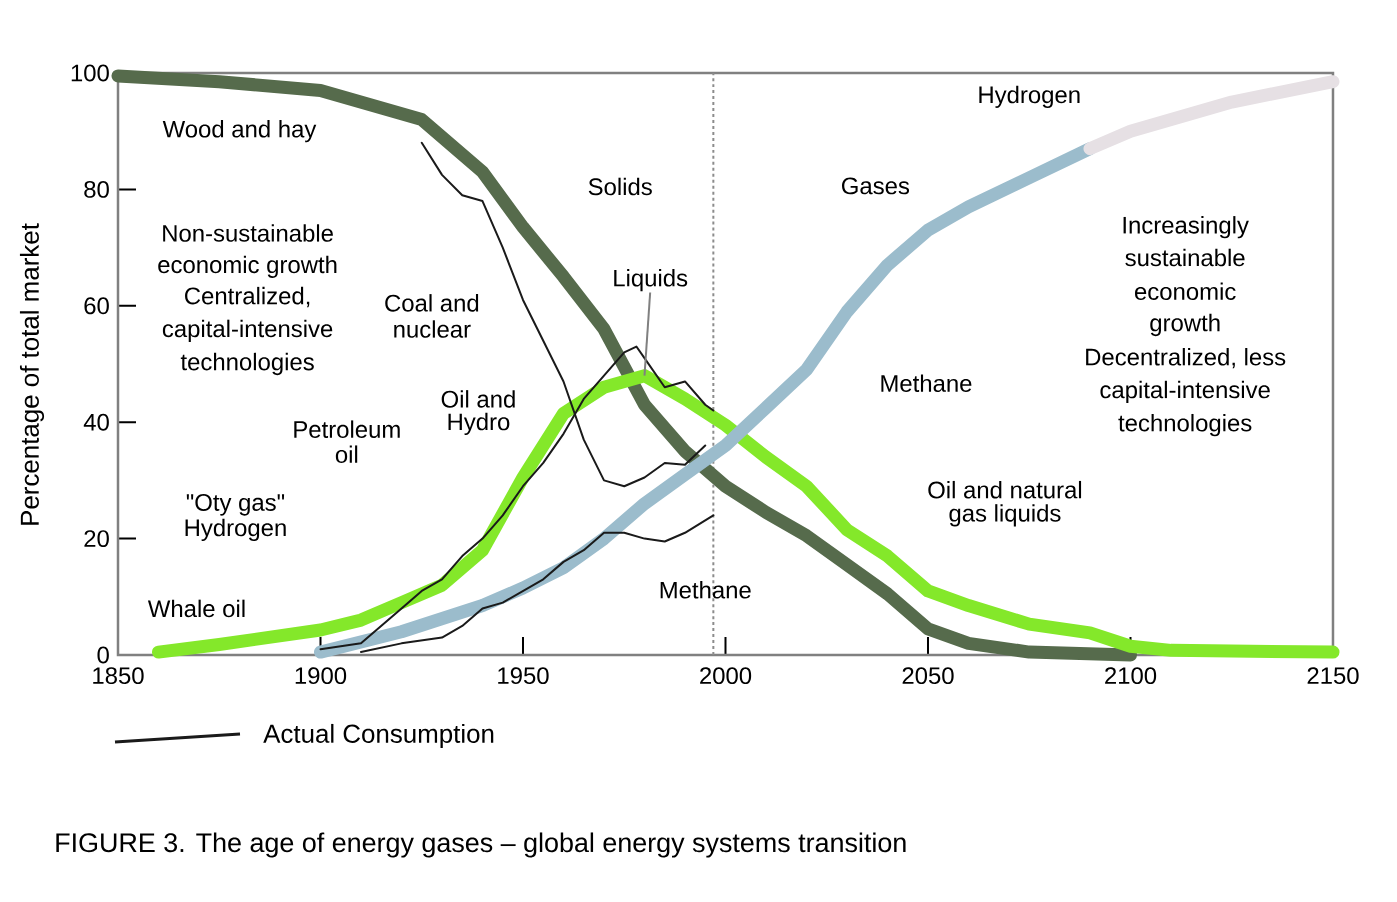  I want to click on y-tick-label: 60, so click(96, 306).